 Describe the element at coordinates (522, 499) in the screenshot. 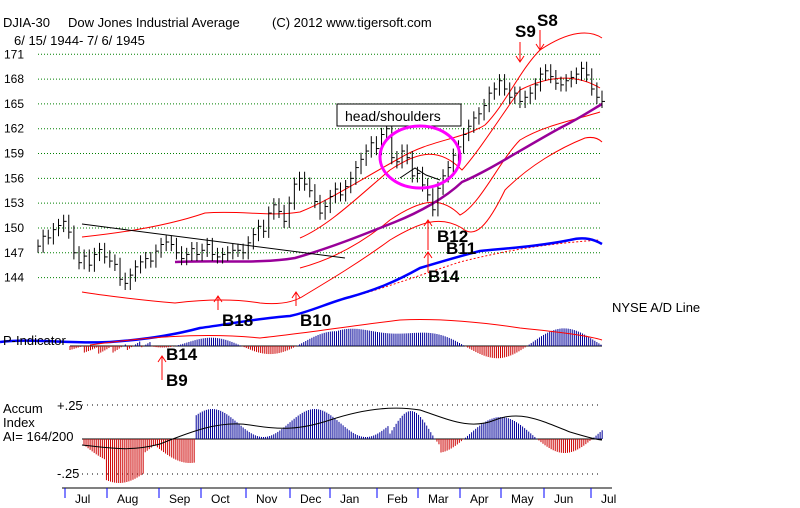

I see `month-label: May` at that location.